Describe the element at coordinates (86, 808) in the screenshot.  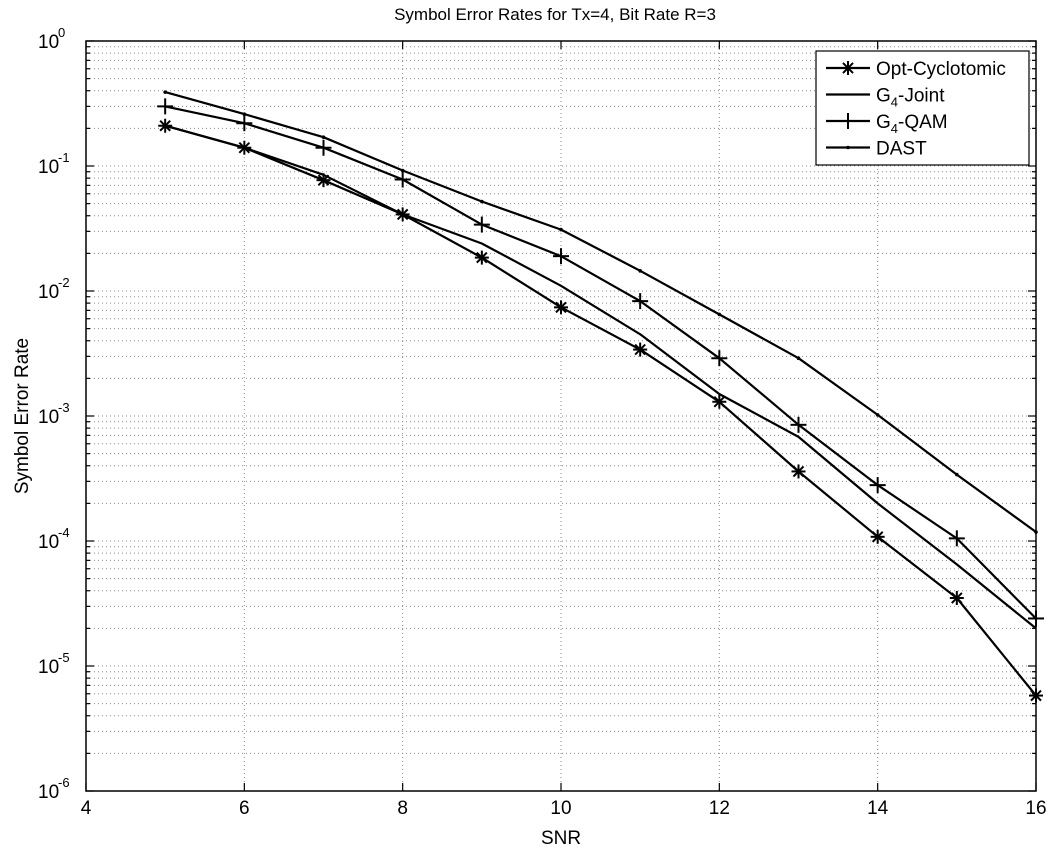
I see `x-tick-label: 4` at that location.